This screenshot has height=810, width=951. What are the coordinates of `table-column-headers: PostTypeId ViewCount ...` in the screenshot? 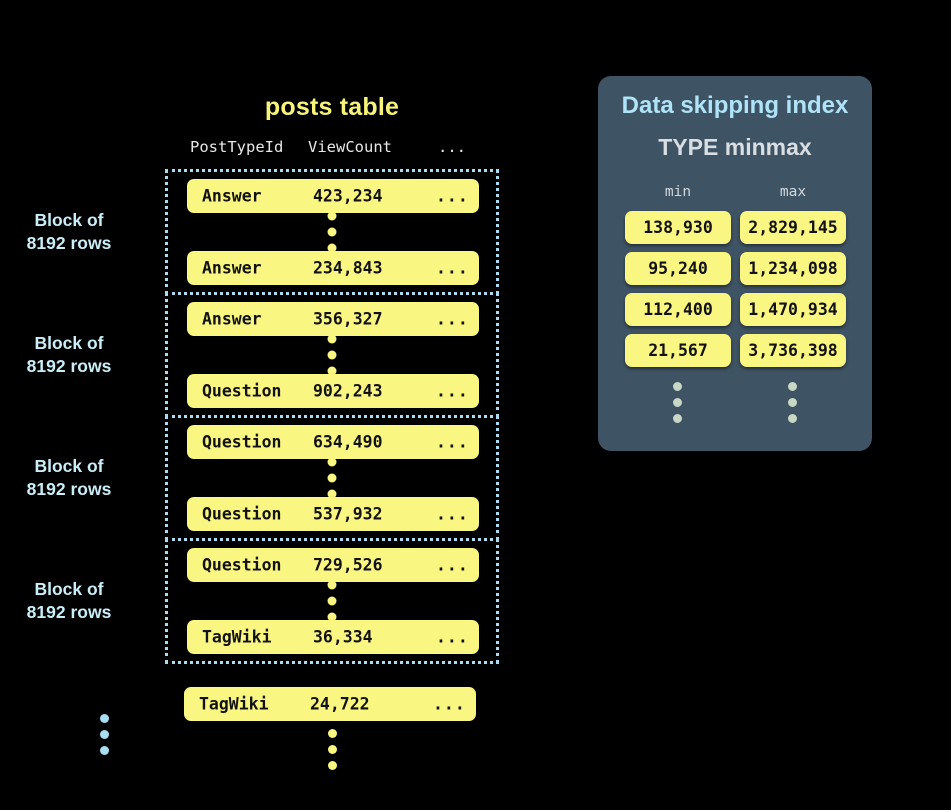 It's located at (332, 149).